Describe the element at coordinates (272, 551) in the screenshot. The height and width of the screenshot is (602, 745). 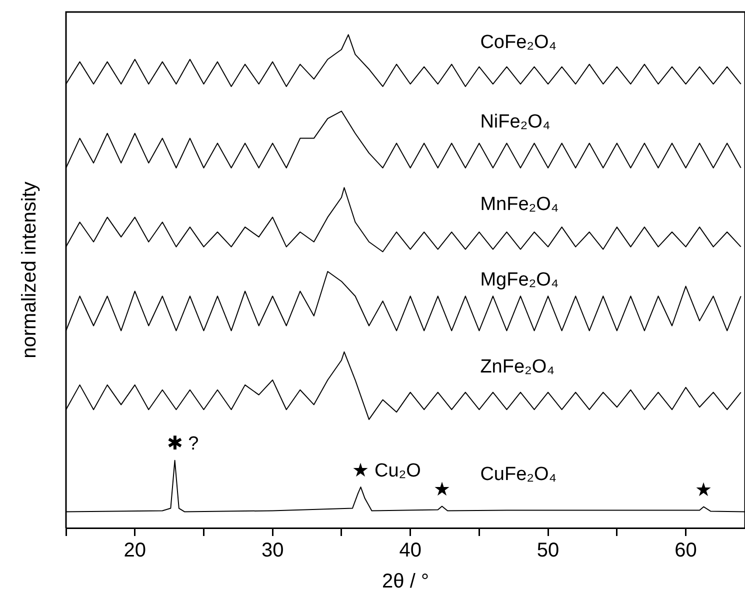
I see `x-tick-label: 30` at that location.